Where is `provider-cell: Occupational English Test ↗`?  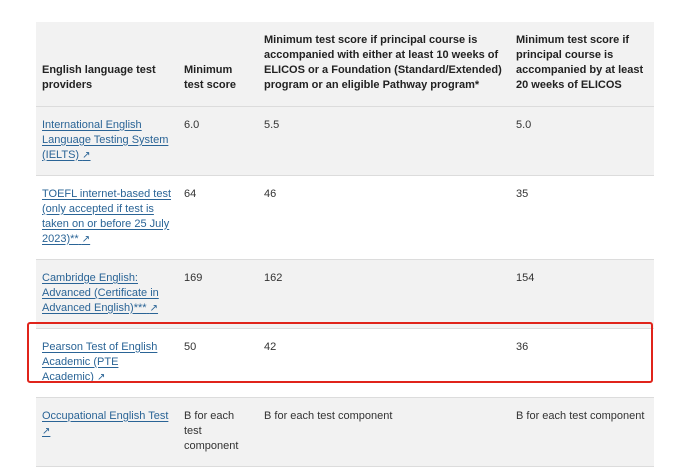
provider-cell: Occupational English Test ↗ is located at coordinates (107, 432).